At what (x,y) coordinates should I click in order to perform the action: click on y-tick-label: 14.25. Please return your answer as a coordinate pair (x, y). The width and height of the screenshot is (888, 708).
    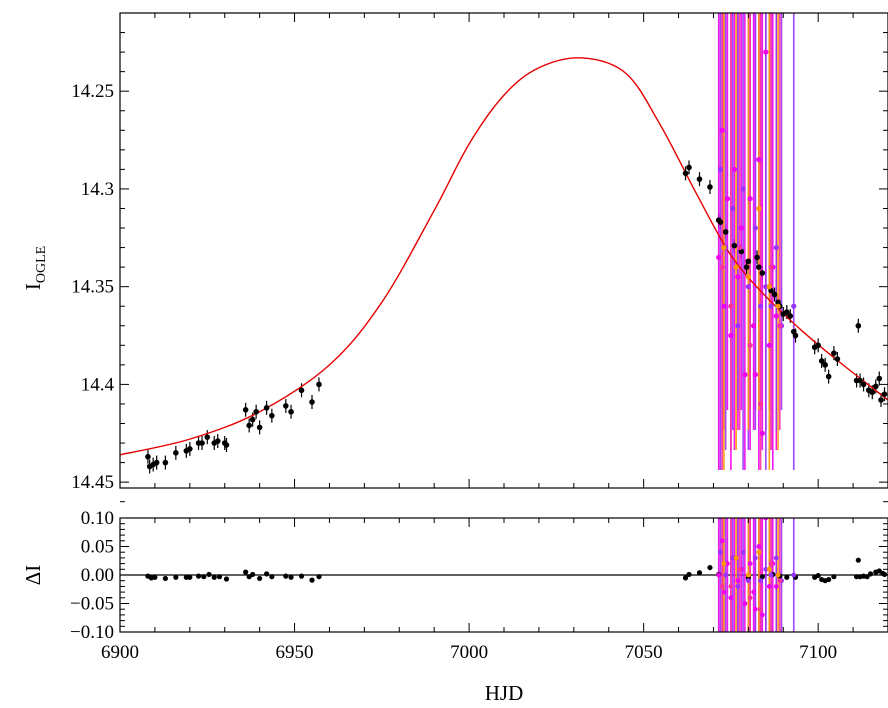
    Looking at the image, I should click on (92, 91).